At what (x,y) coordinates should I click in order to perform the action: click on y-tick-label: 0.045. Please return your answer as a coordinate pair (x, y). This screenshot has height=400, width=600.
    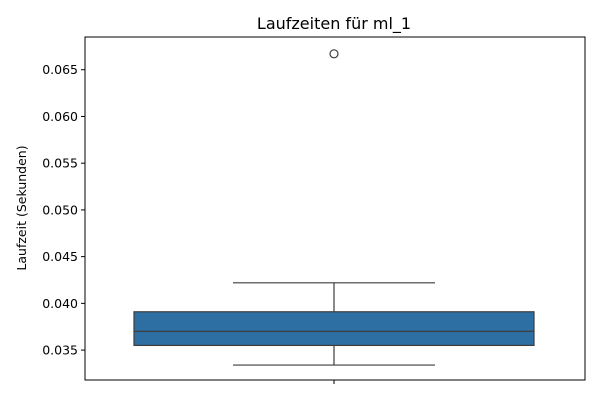
    Looking at the image, I should click on (60, 256).